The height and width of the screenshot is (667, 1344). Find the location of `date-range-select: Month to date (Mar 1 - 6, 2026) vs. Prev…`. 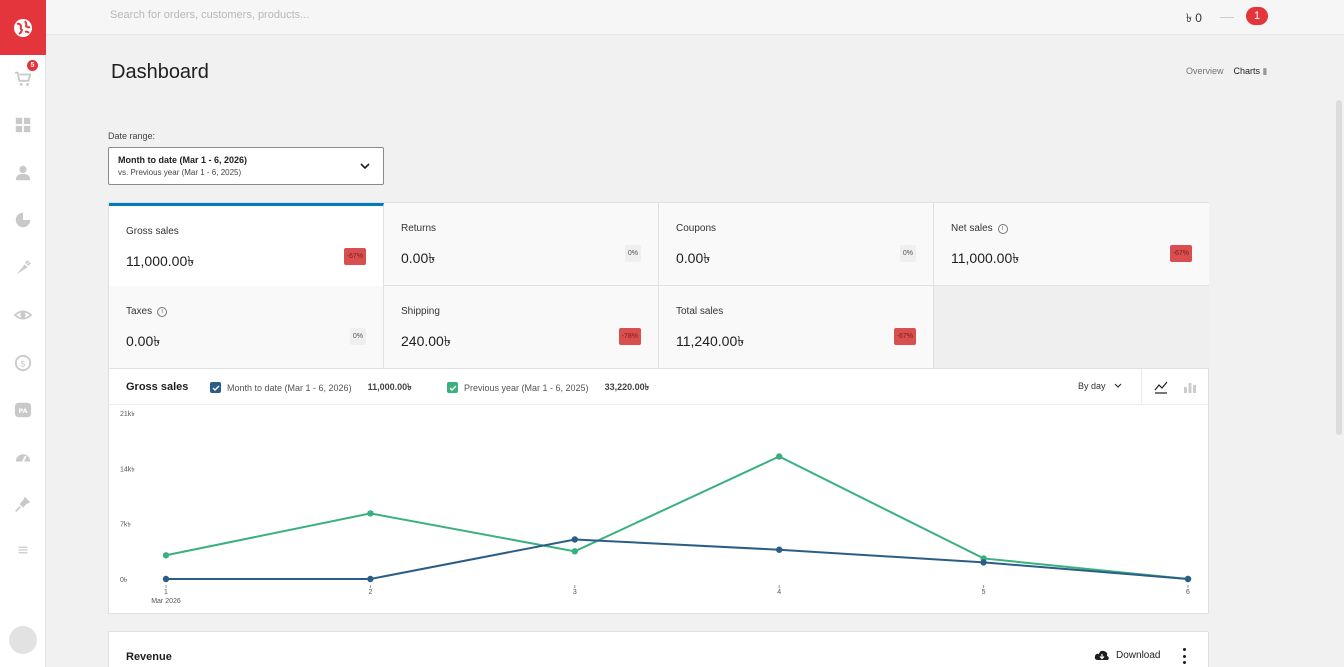

date-range-select: Month to date (Mar 1 - 6, 2026) vs. Prev… is located at coordinates (246, 166).